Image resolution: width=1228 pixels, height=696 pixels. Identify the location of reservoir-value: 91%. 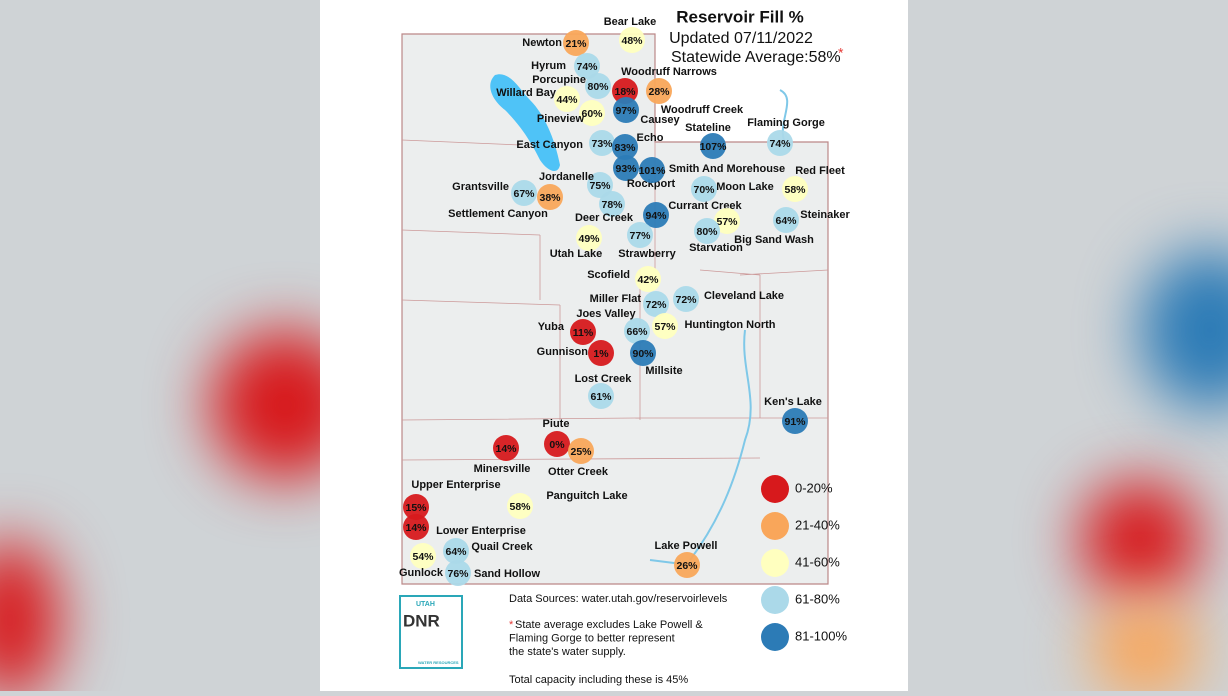
(795, 422).